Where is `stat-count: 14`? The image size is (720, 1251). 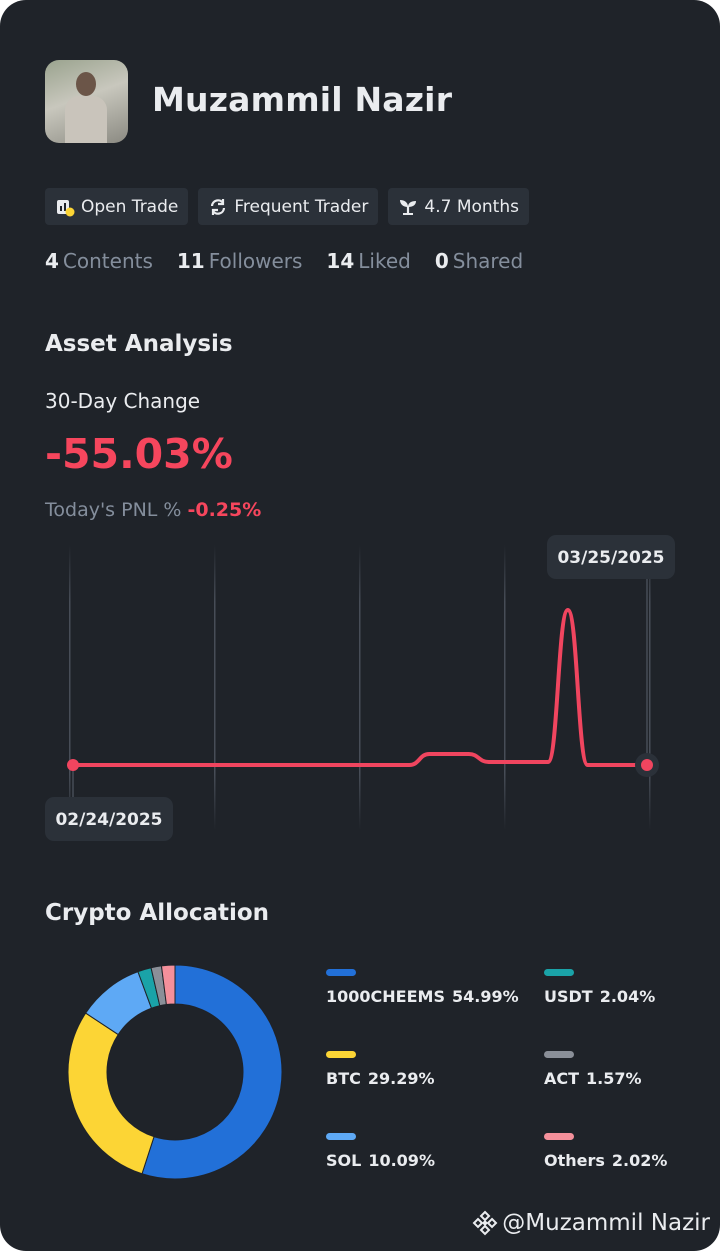 stat-count: 14 is located at coordinates (340, 261).